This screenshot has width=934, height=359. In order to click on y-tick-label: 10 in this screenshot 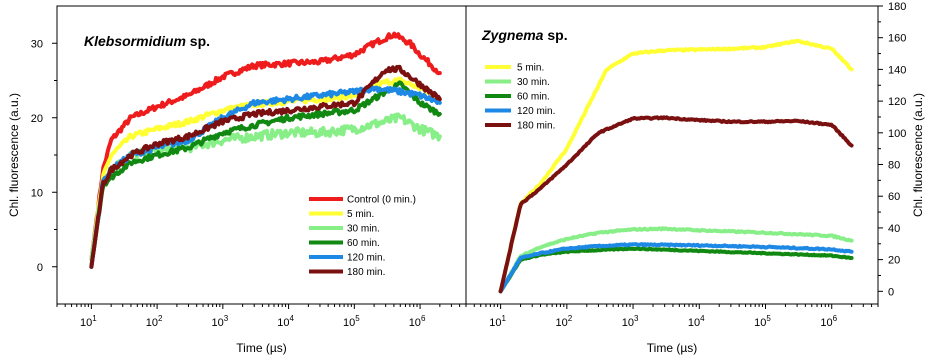, I will do `click(37, 193)`.